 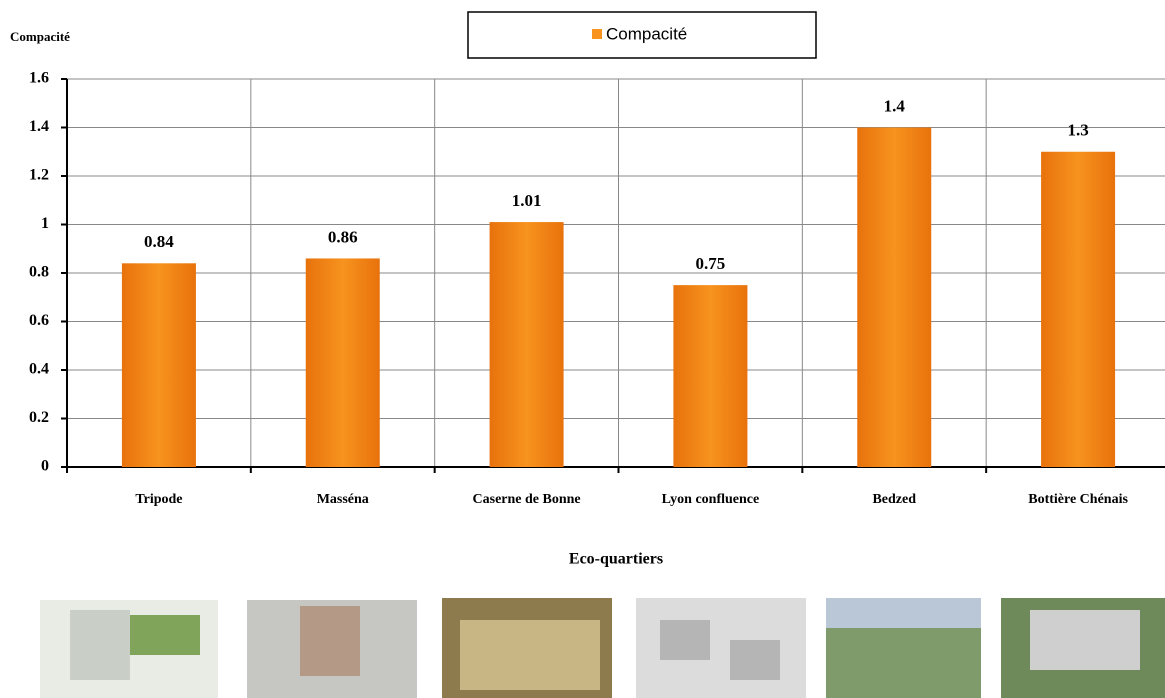 What do you see at coordinates (158, 499) in the screenshot?
I see `x-tick-label: Tripode` at bounding box center [158, 499].